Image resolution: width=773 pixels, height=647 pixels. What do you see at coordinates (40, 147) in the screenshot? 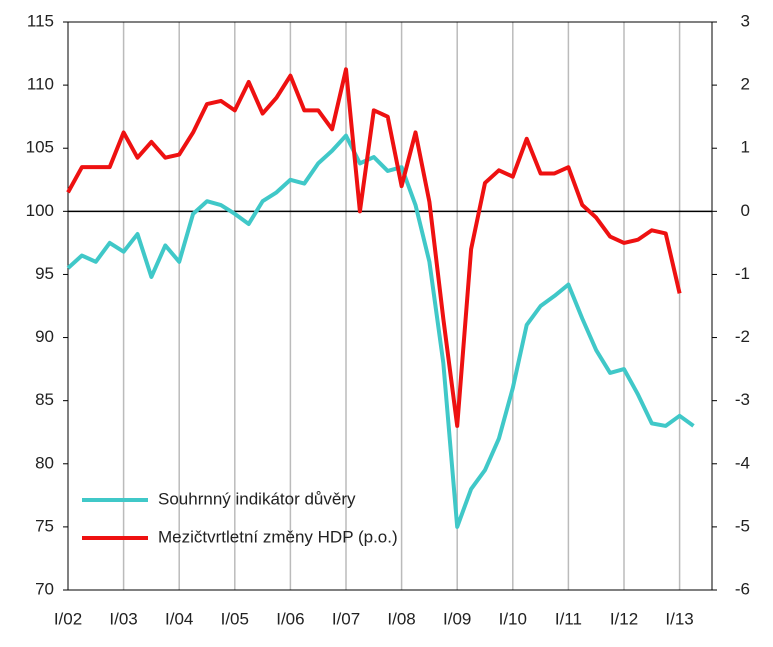
I see `y-tick-label: 105` at bounding box center [40, 147].